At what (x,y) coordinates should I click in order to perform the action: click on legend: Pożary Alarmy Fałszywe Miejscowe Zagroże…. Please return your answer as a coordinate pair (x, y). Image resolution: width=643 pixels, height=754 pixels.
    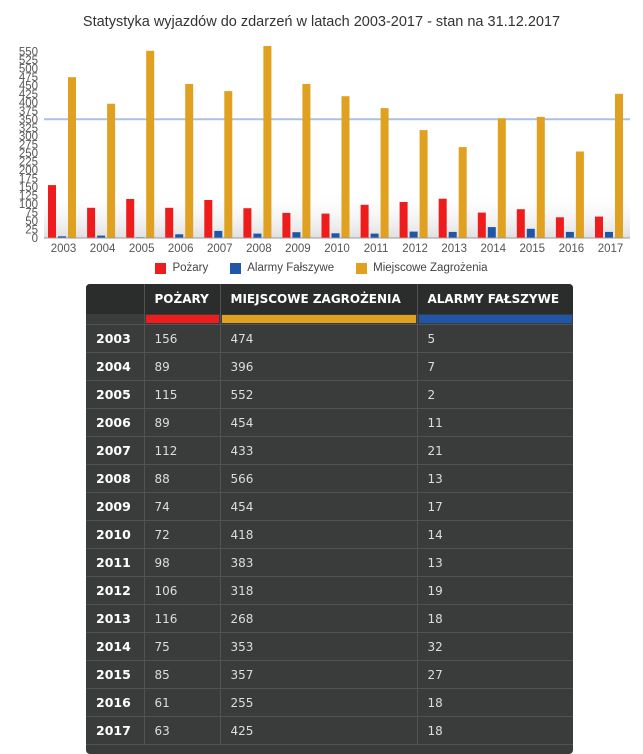
    Looking at the image, I should click on (321, 268).